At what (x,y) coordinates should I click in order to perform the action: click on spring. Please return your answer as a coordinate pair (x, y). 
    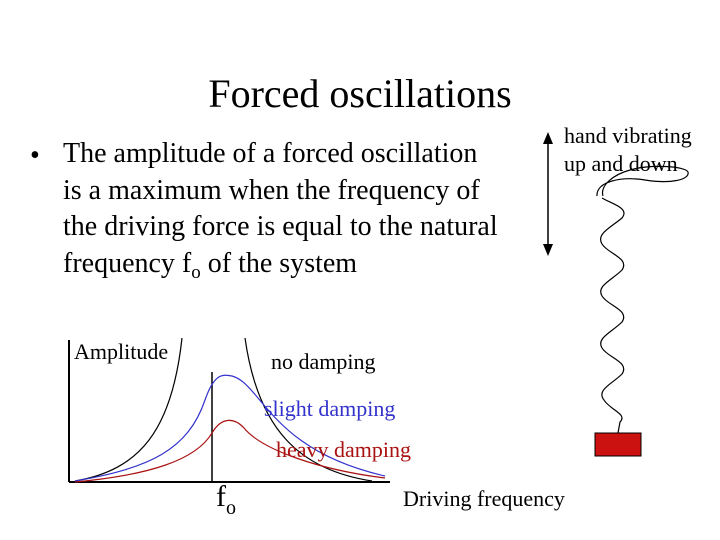
    Looking at the image, I should click on (612, 315).